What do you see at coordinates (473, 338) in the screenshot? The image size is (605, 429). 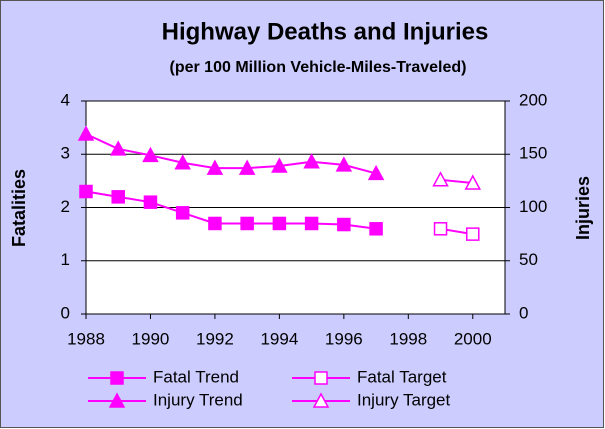 I see `x-tick-label: 2000` at bounding box center [473, 338].